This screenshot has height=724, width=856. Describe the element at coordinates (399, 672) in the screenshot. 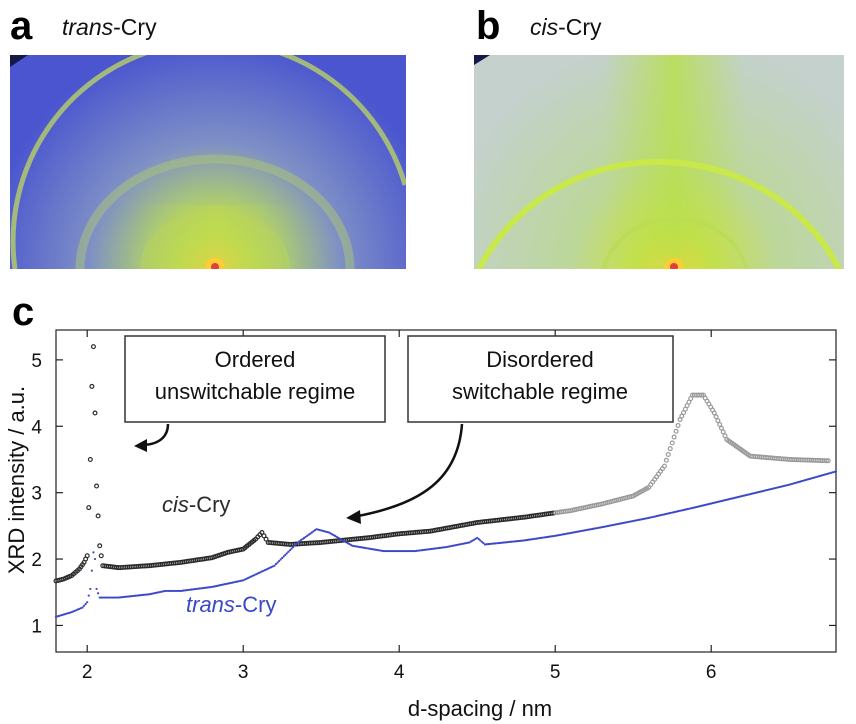

I see `x-tick-label: 4` at that location.